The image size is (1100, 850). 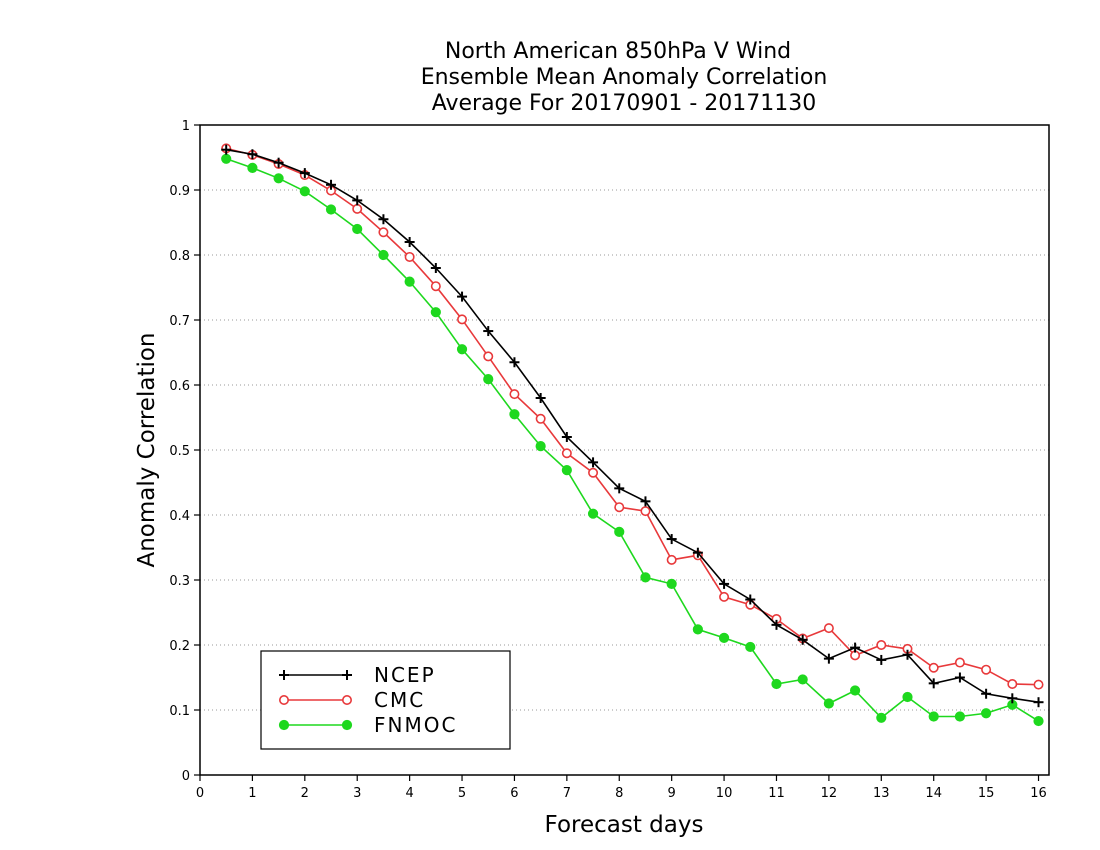 I want to click on x-tick-label: 5, so click(x=462, y=793).